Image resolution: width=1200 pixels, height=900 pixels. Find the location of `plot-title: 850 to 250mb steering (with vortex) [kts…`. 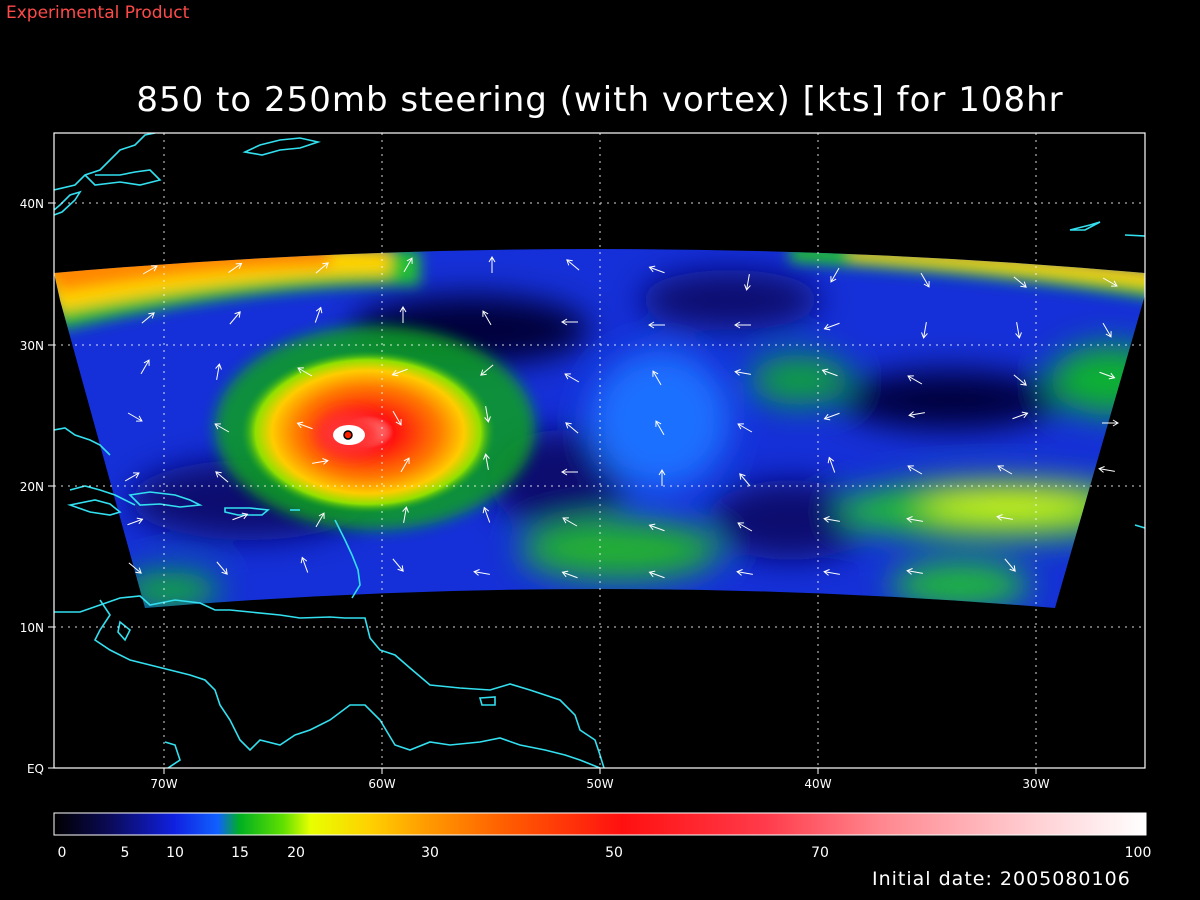

plot-title: 850 to 250mb steering (with vortex) [kts… is located at coordinates (600, 100).